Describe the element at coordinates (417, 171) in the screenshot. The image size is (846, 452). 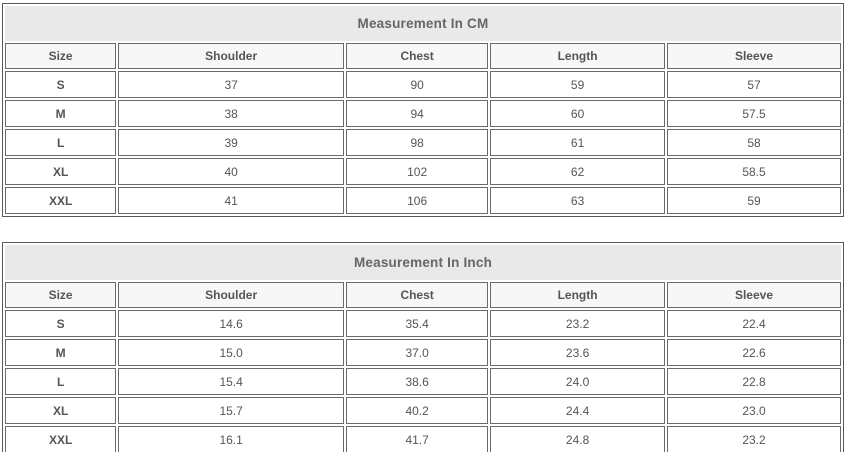
I see `value-cell: 102` at that location.